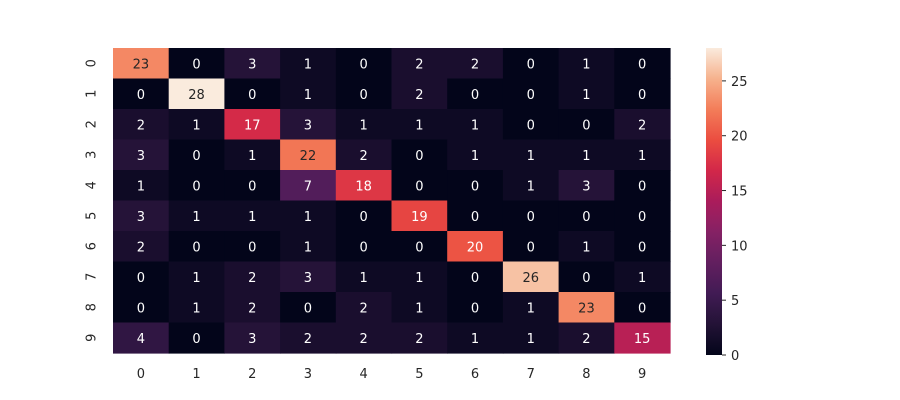  Describe the element at coordinates (642, 247) in the screenshot. I see `cell-value-label-6-9: 0` at that location.